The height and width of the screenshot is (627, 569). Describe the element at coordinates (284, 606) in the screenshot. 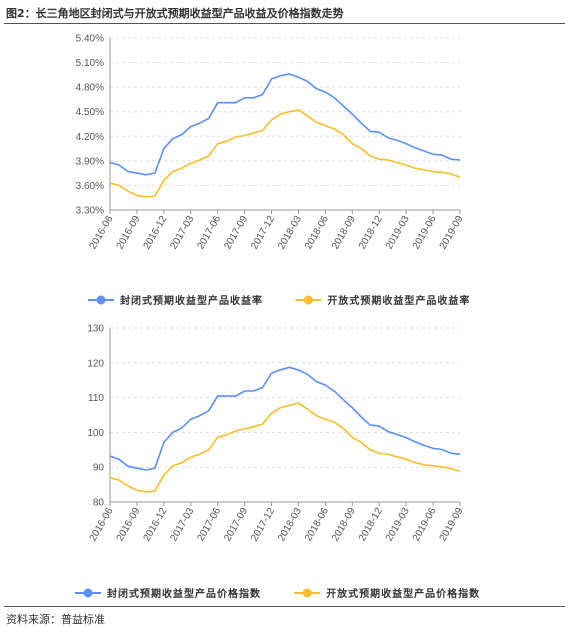

I see `bottom-rule` at that location.